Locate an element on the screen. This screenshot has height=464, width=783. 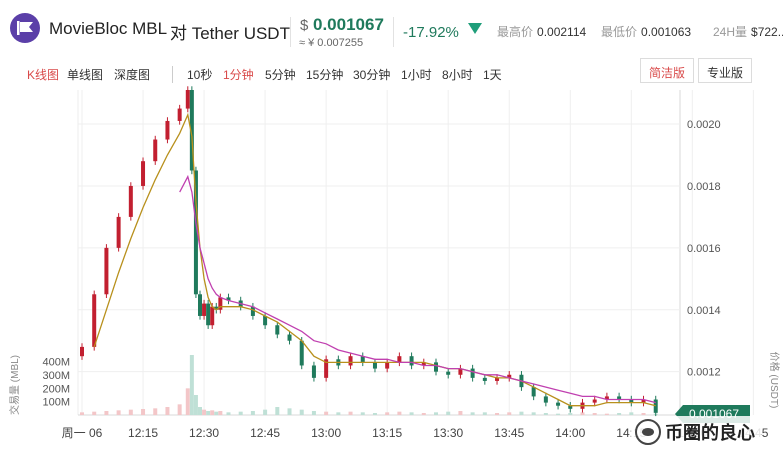
interval-8h: 8小时 is located at coordinates (457, 75).